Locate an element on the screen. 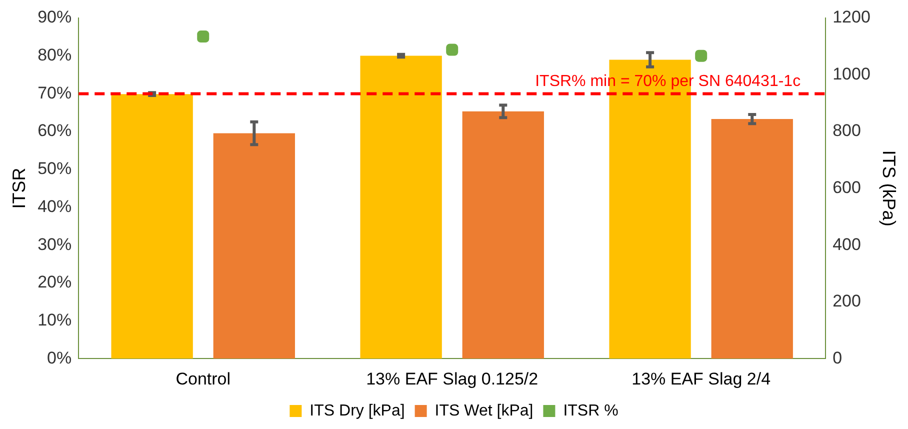 Image resolution: width=908 pixels, height=429 pixels. y-tick-label: 20% is located at coordinates (55, 282).